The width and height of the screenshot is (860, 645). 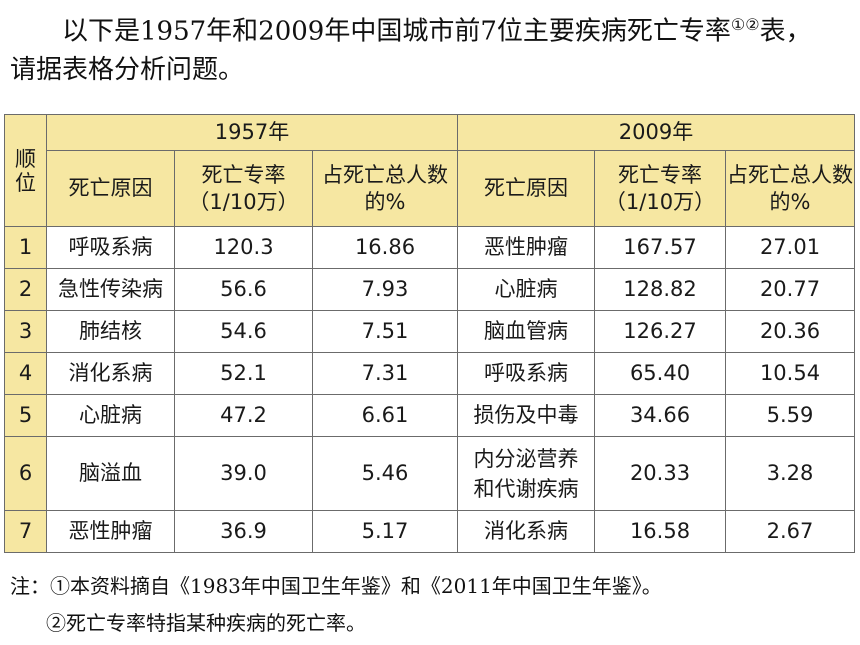 I want to click on rate-1957-cell: 56.6, so click(x=243, y=289).